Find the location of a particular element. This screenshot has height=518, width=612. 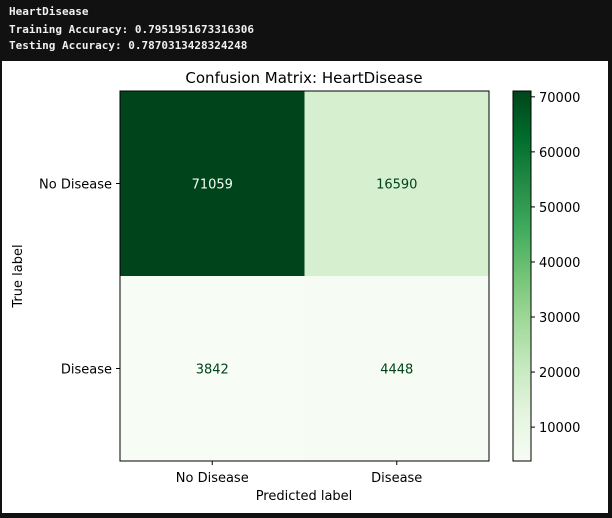

cell-value-0-0: 71059 is located at coordinates (212, 185).